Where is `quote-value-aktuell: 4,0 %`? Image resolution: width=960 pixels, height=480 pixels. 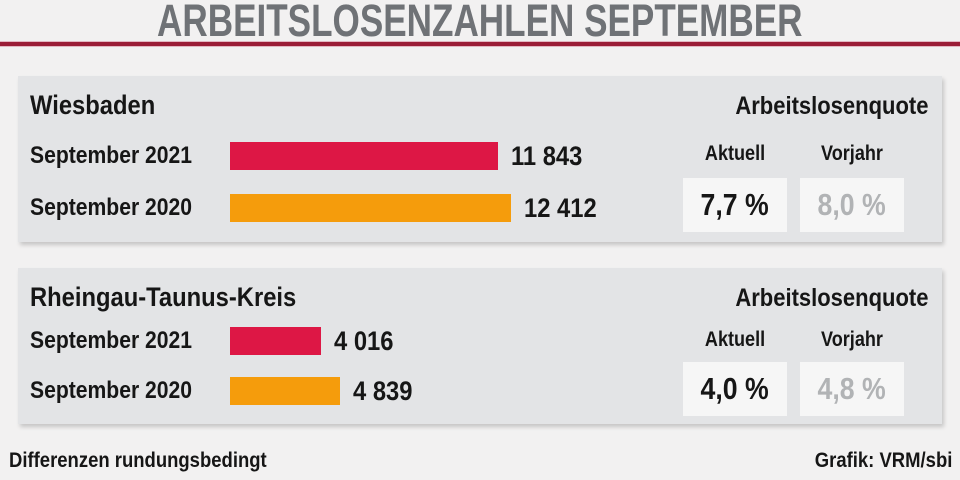
quote-value-aktuell: 4,0 % is located at coordinates (735, 389).